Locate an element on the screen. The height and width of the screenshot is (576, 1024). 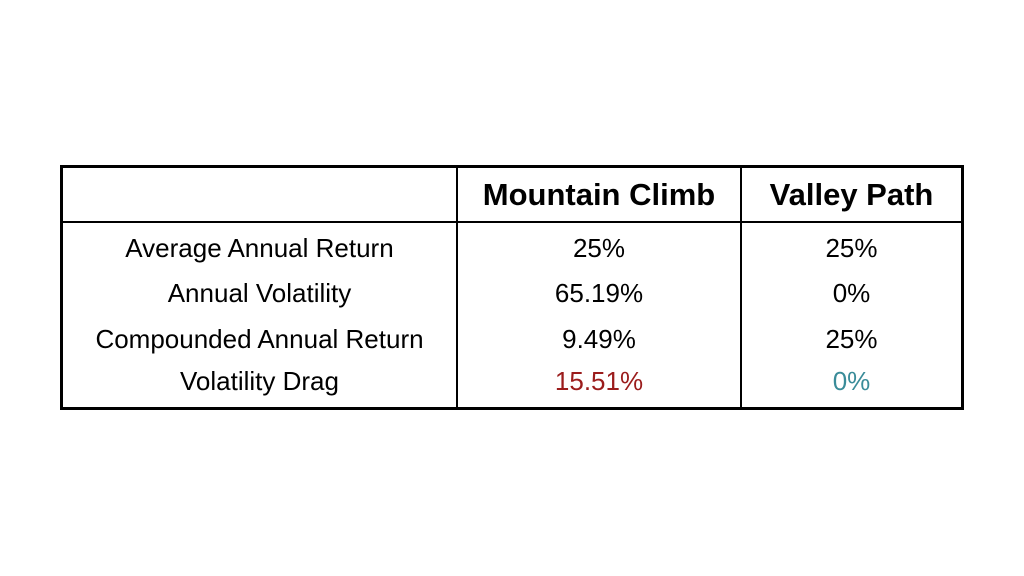
mountain-drag-value: 15.51% is located at coordinates (599, 384).